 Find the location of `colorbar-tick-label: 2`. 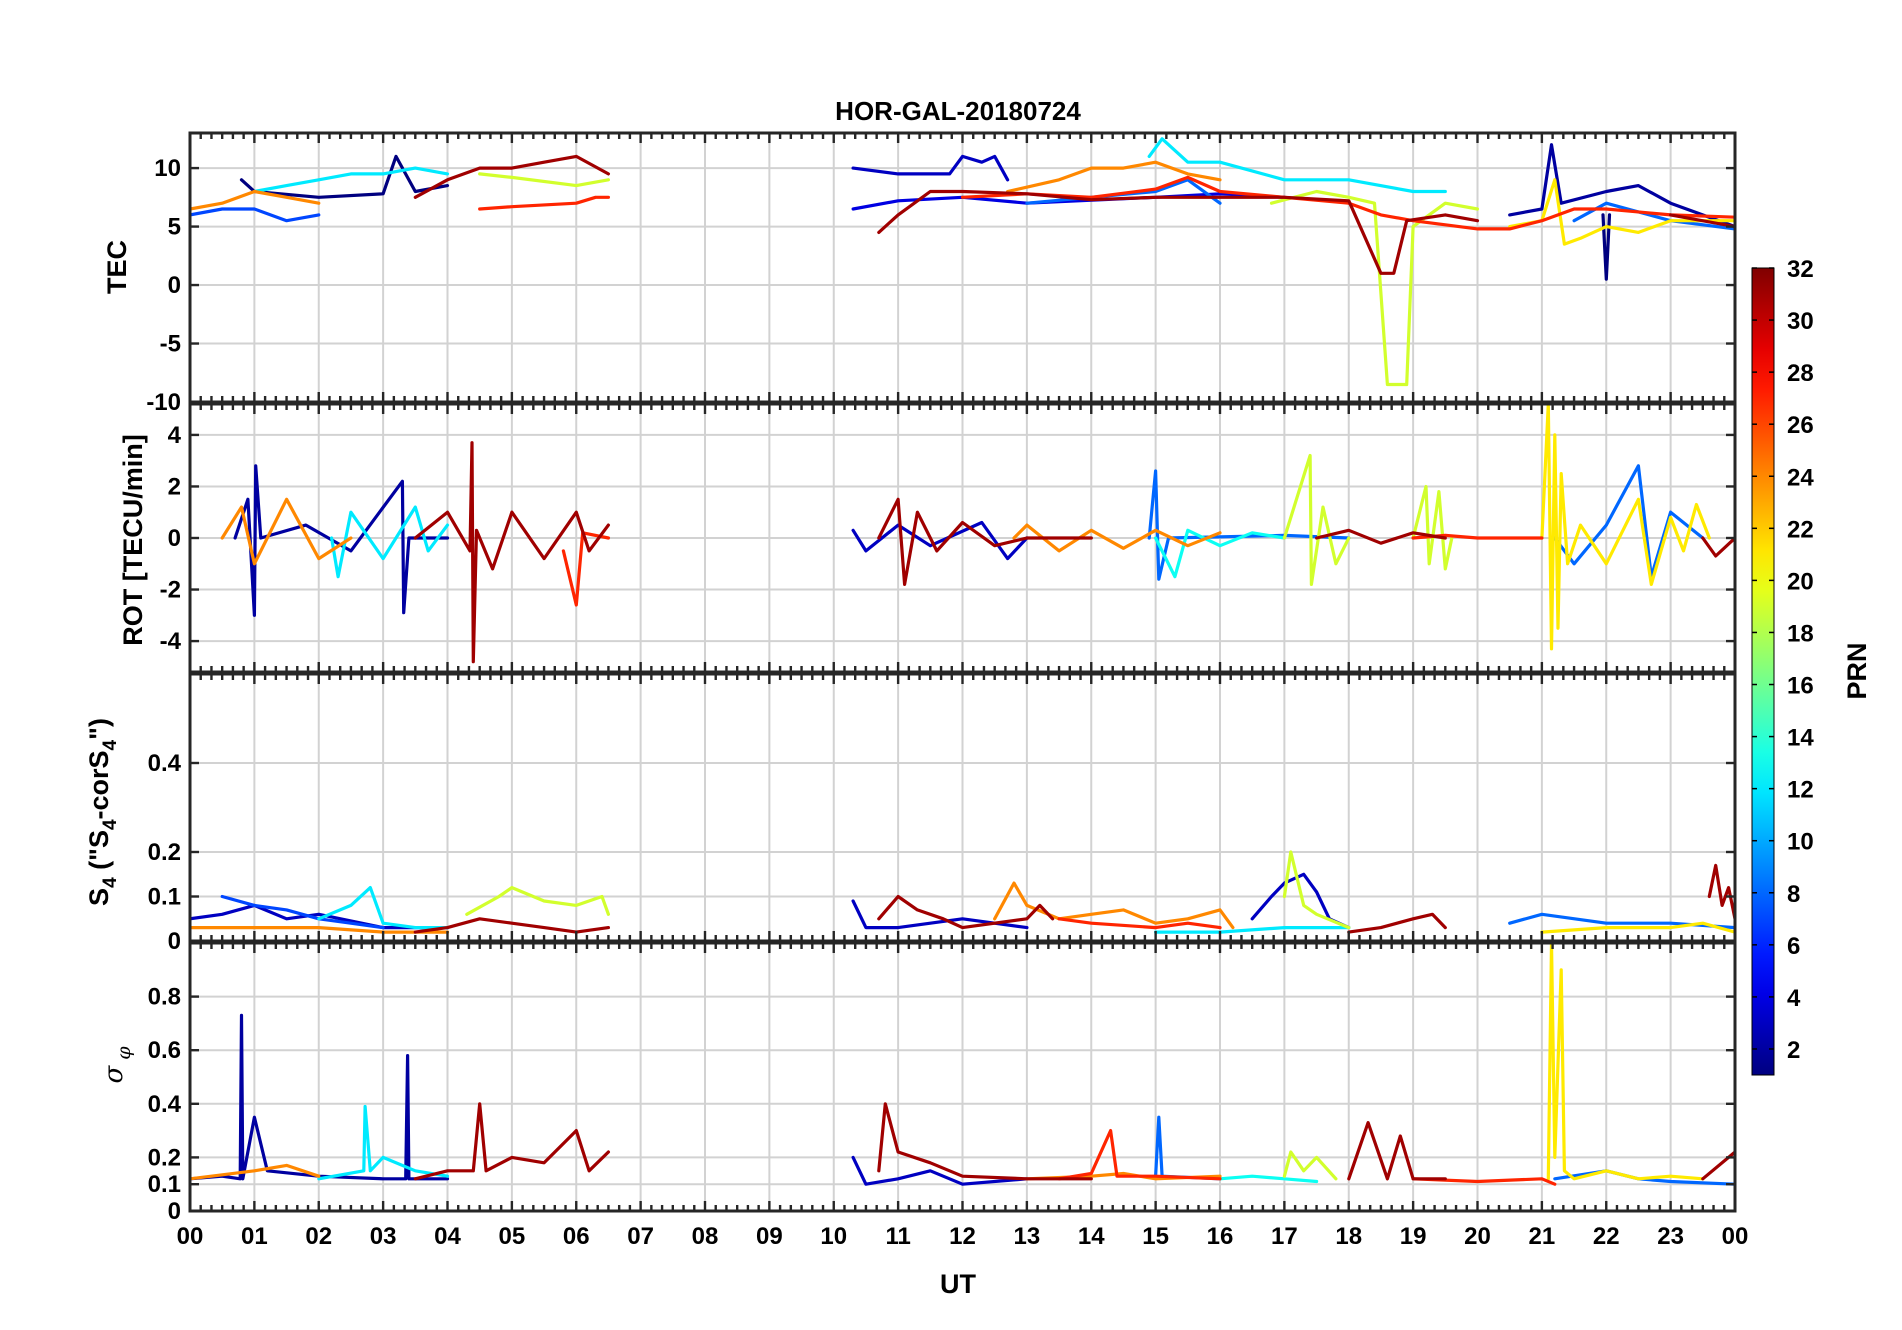

colorbar-tick-label: 2 is located at coordinates (1793, 1050).